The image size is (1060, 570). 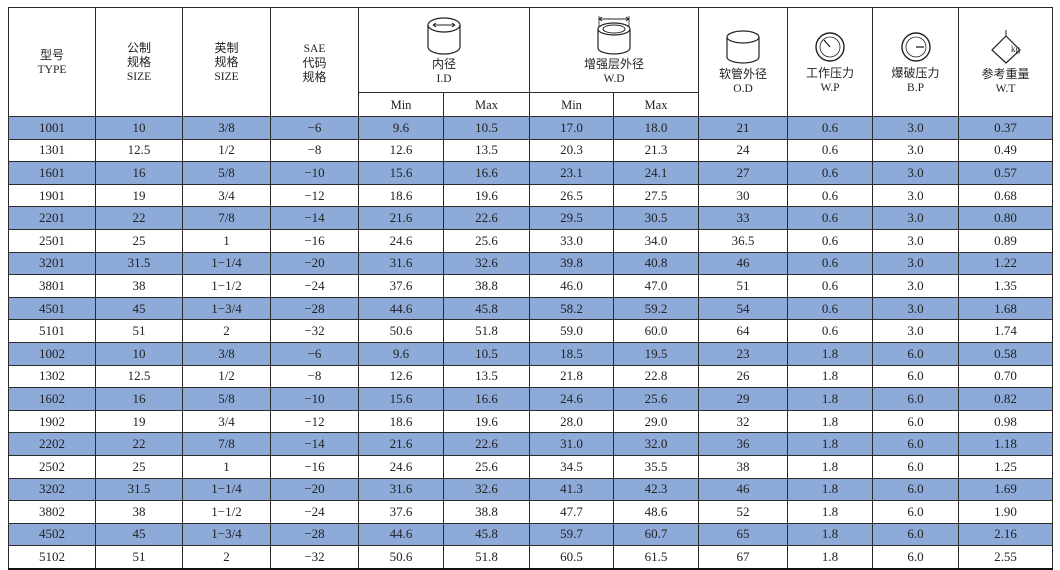 What do you see at coordinates (1006, 218) in the screenshot?
I see `cell-wt: 0.80` at bounding box center [1006, 218].